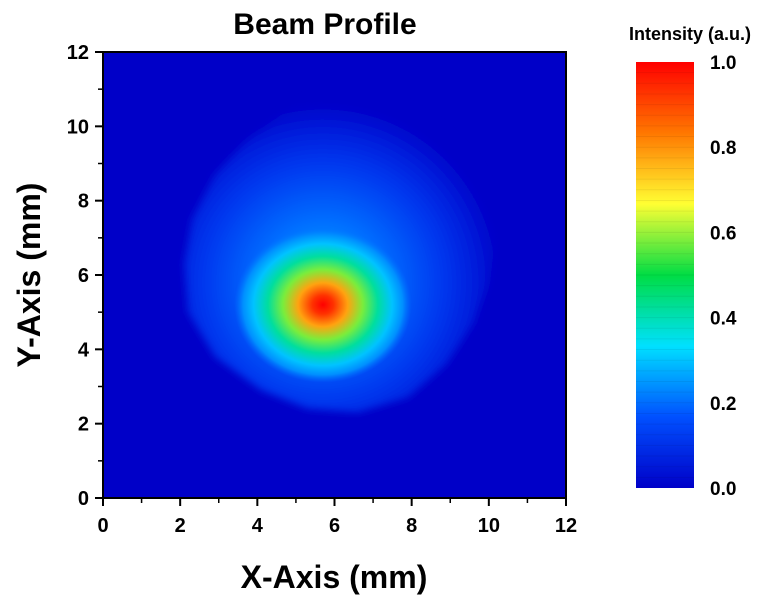 This screenshot has width=780, height=598. I want to click on x-axis-ticks: 0 2 4 6 8 10 12, so click(337, 517).